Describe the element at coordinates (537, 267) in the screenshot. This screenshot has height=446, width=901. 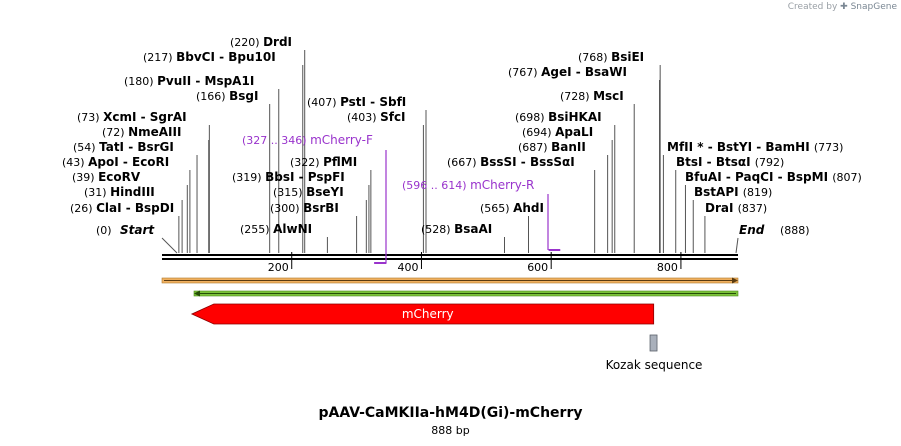
I see `scale-tick-label: 600` at that location.